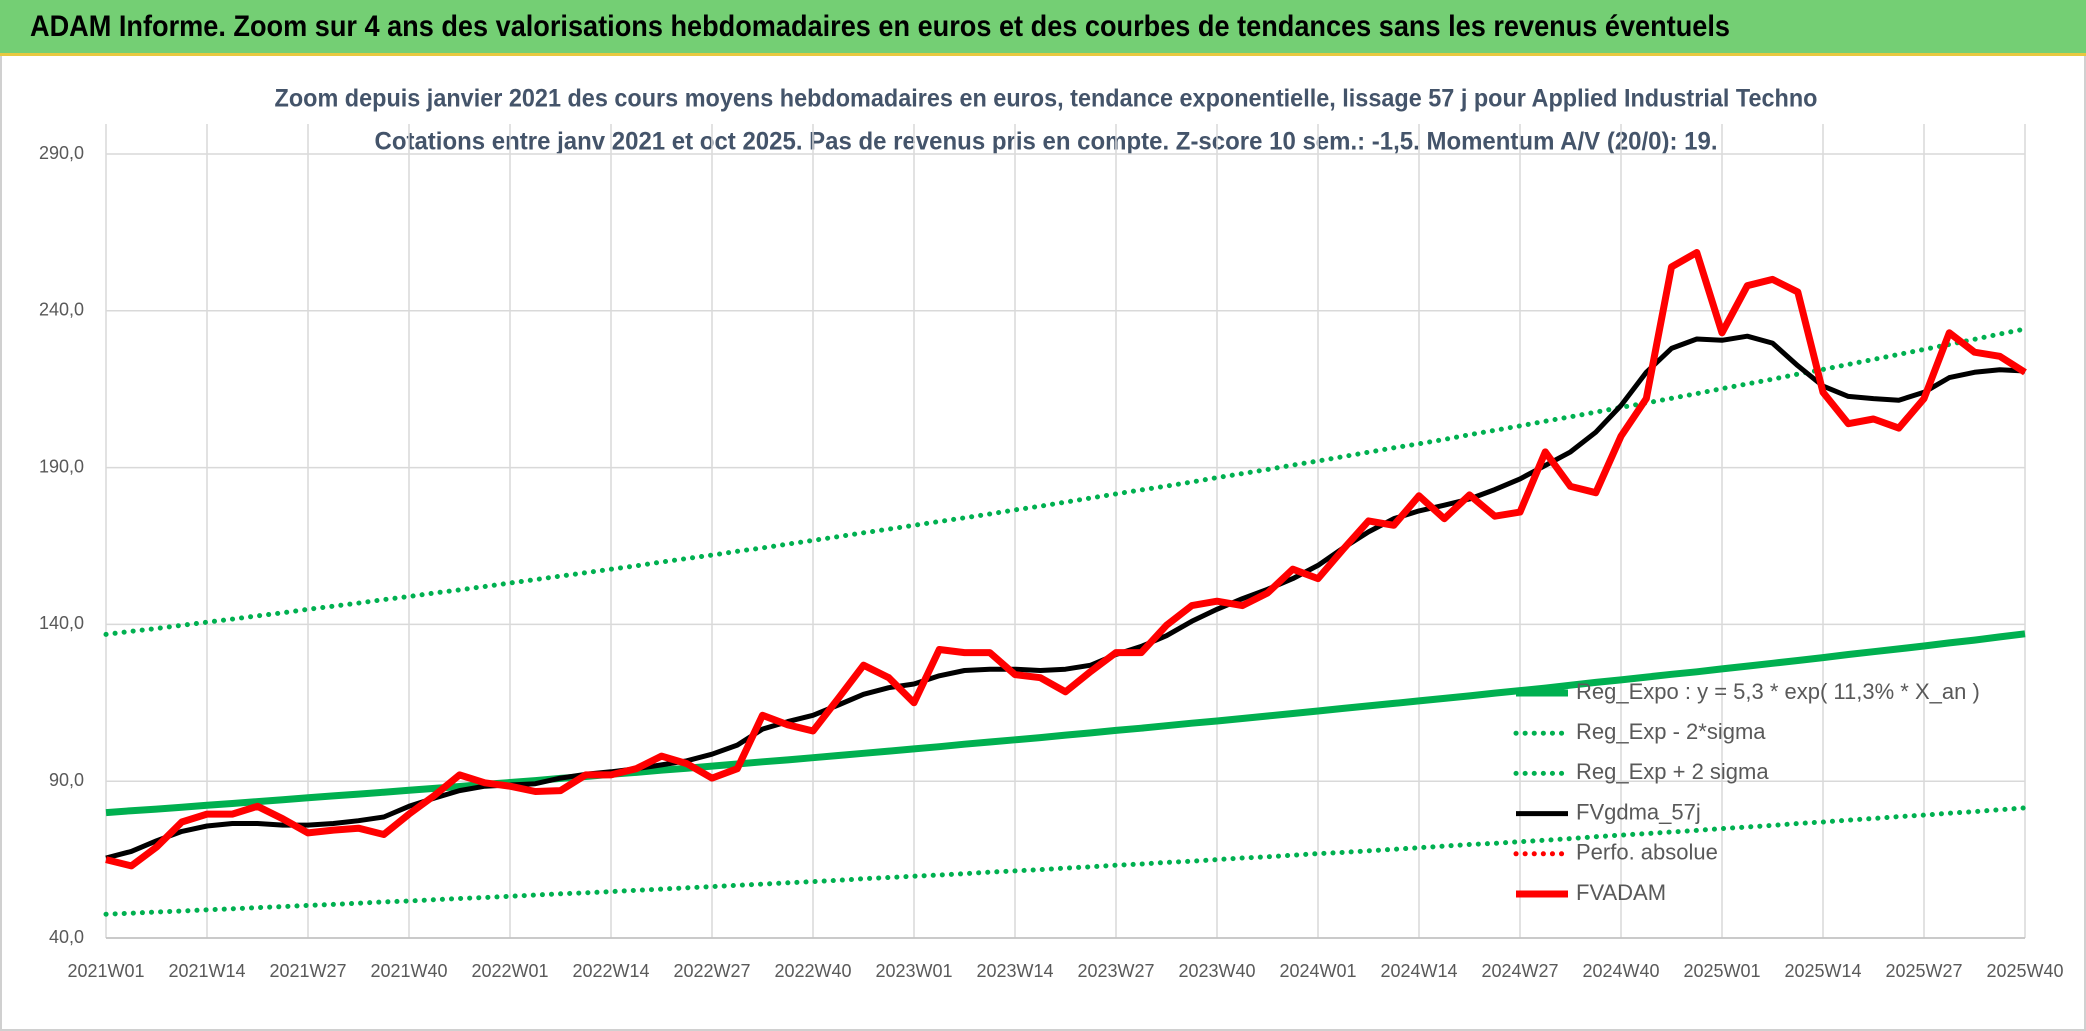 The width and height of the screenshot is (2086, 1031). What do you see at coordinates (1721, 971) in the screenshot?
I see `x-tick-label: 2025W01` at bounding box center [1721, 971].